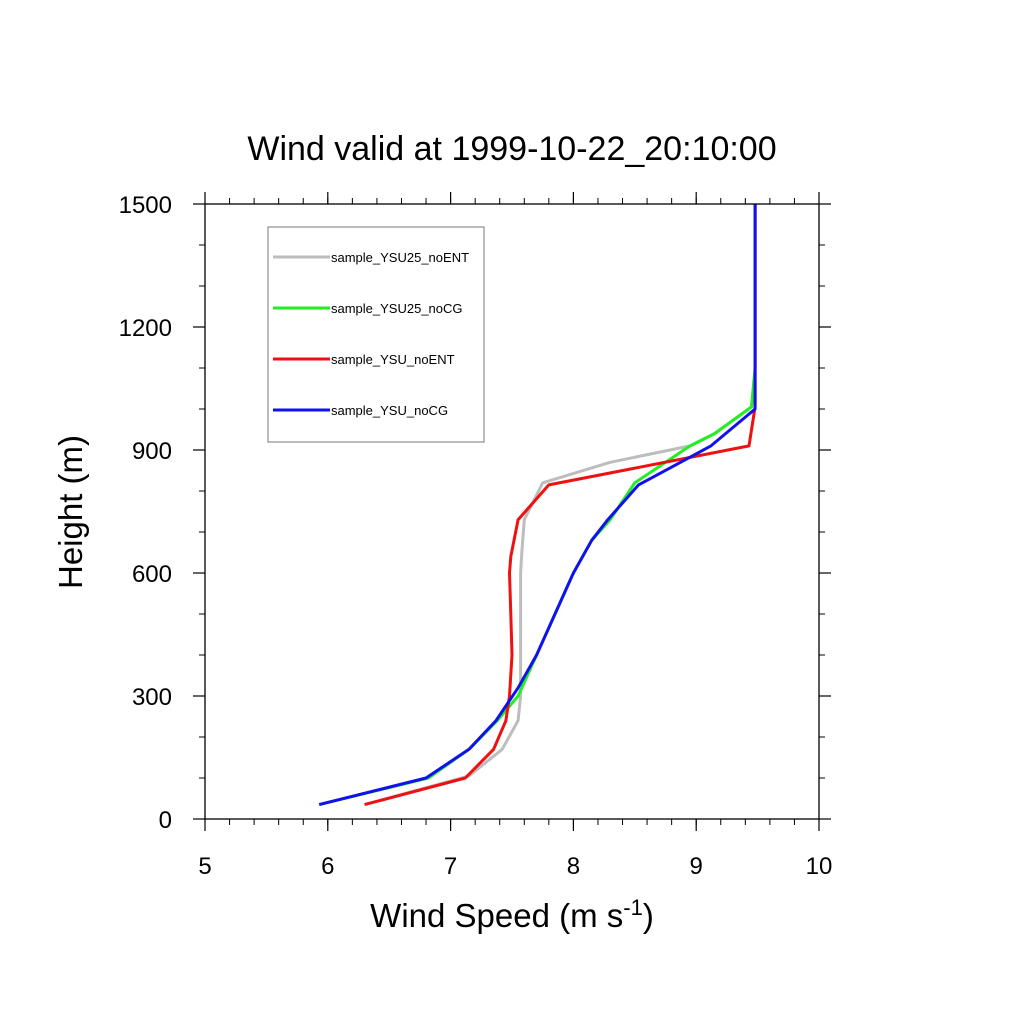 The width and height of the screenshot is (1024, 1024). I want to click on x-axis-label: Wind Speed (m s-1), so click(512, 914).